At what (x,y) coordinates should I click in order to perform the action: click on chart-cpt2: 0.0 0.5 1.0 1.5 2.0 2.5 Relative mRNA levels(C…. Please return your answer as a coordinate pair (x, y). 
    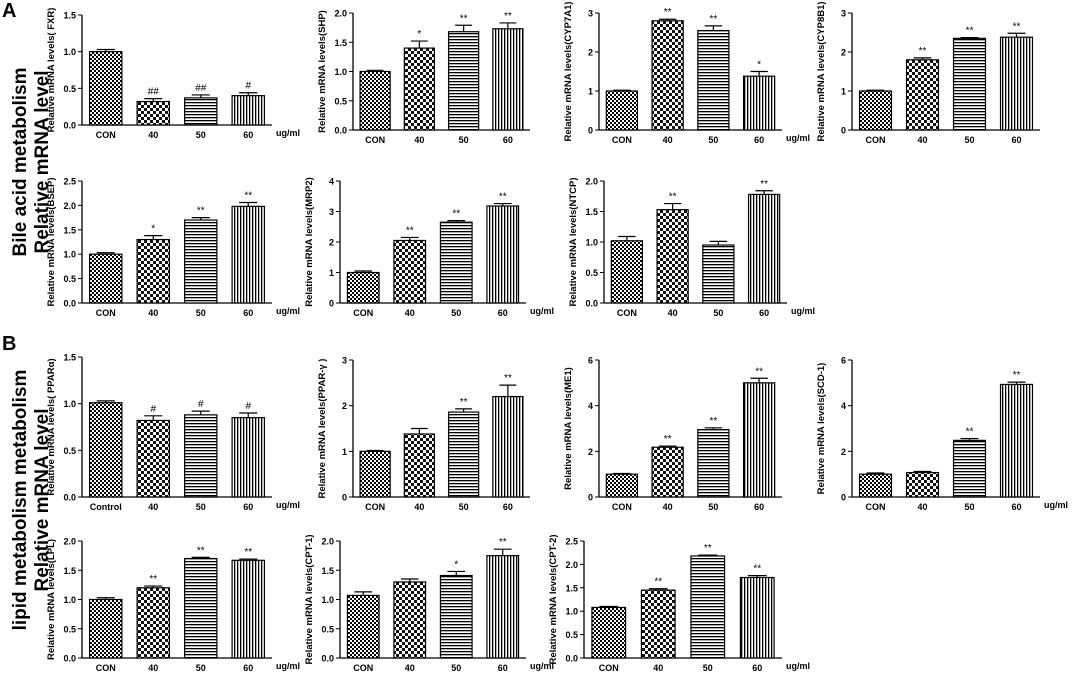
    Looking at the image, I should click on (679, 603).